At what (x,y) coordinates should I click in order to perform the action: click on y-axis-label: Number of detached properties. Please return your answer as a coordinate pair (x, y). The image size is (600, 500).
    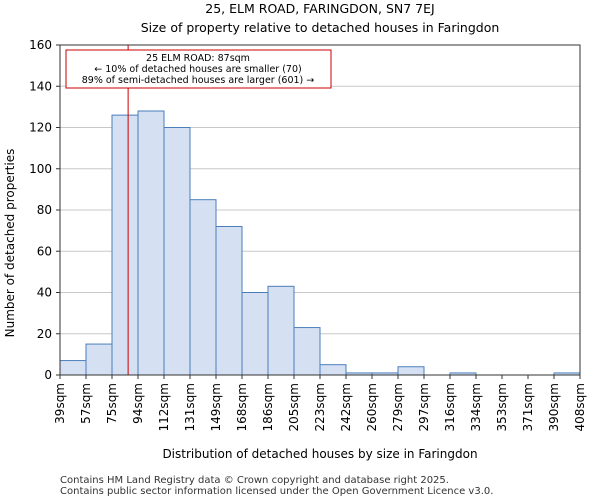
    Looking at the image, I should click on (10, 243).